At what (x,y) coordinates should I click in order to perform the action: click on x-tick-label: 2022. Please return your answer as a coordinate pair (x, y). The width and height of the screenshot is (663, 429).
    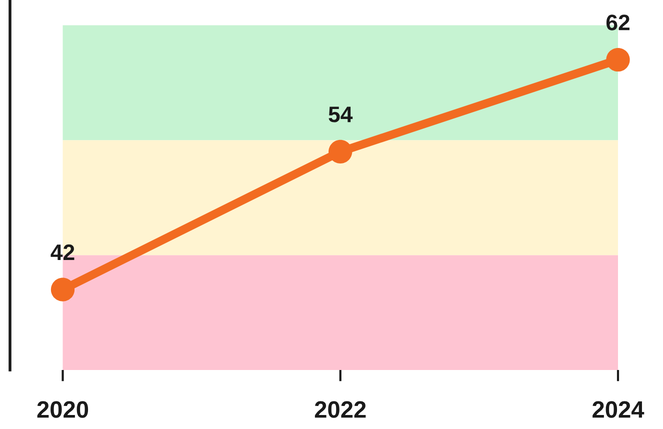
    Looking at the image, I should click on (340, 409).